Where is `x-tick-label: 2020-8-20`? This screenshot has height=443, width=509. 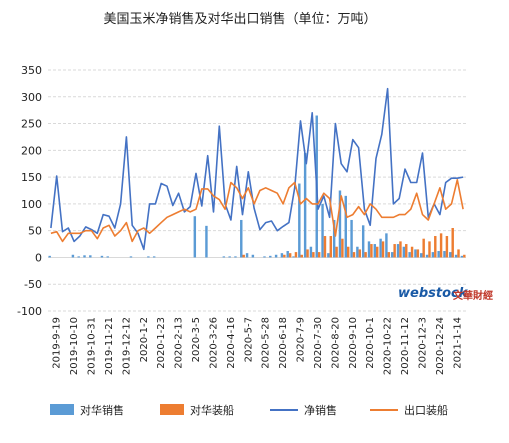
x-tick-label: 2020-8-20 is located at coordinates (335, 343).